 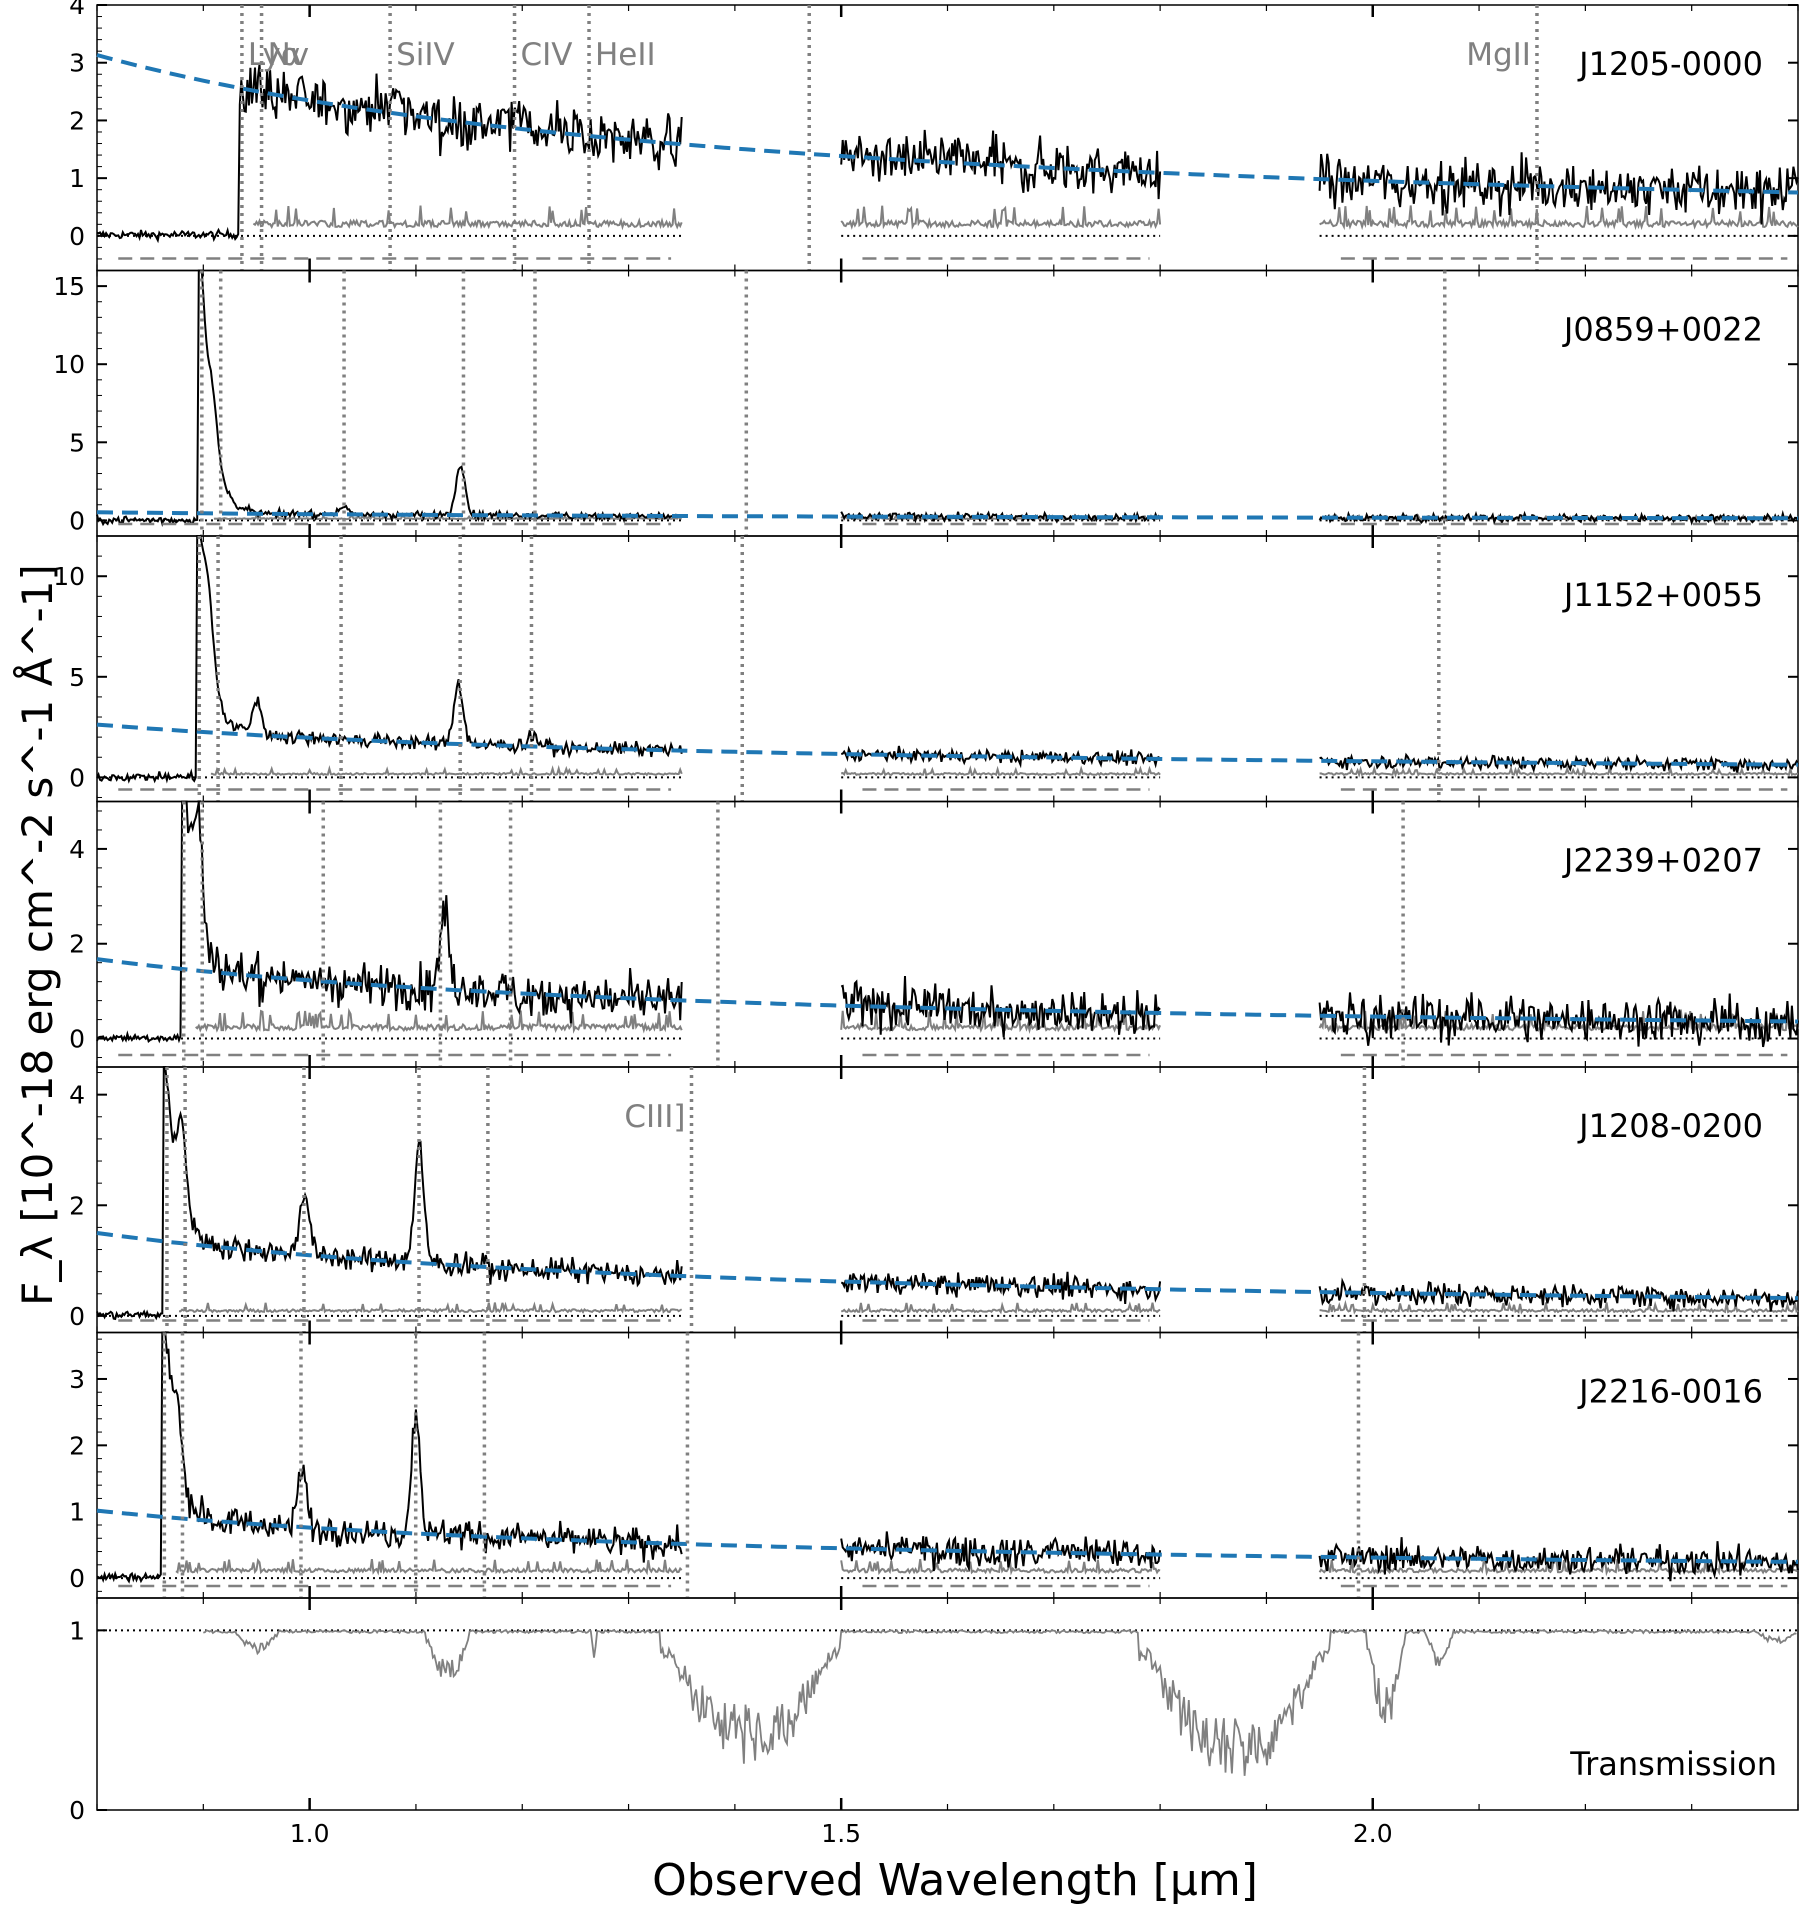 I want to click on line-label-nv: Nv, so click(x=289, y=55).